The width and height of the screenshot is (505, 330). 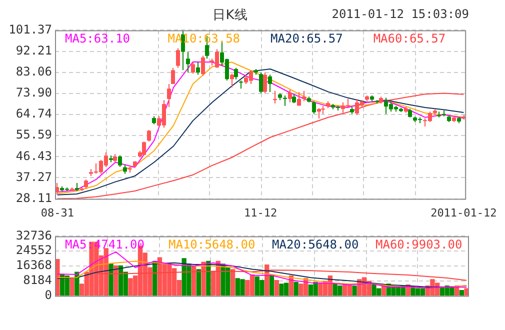 What do you see at coordinates (97, 38) in the screenshot?
I see `text: MA5:63.10` at bounding box center [97, 38].